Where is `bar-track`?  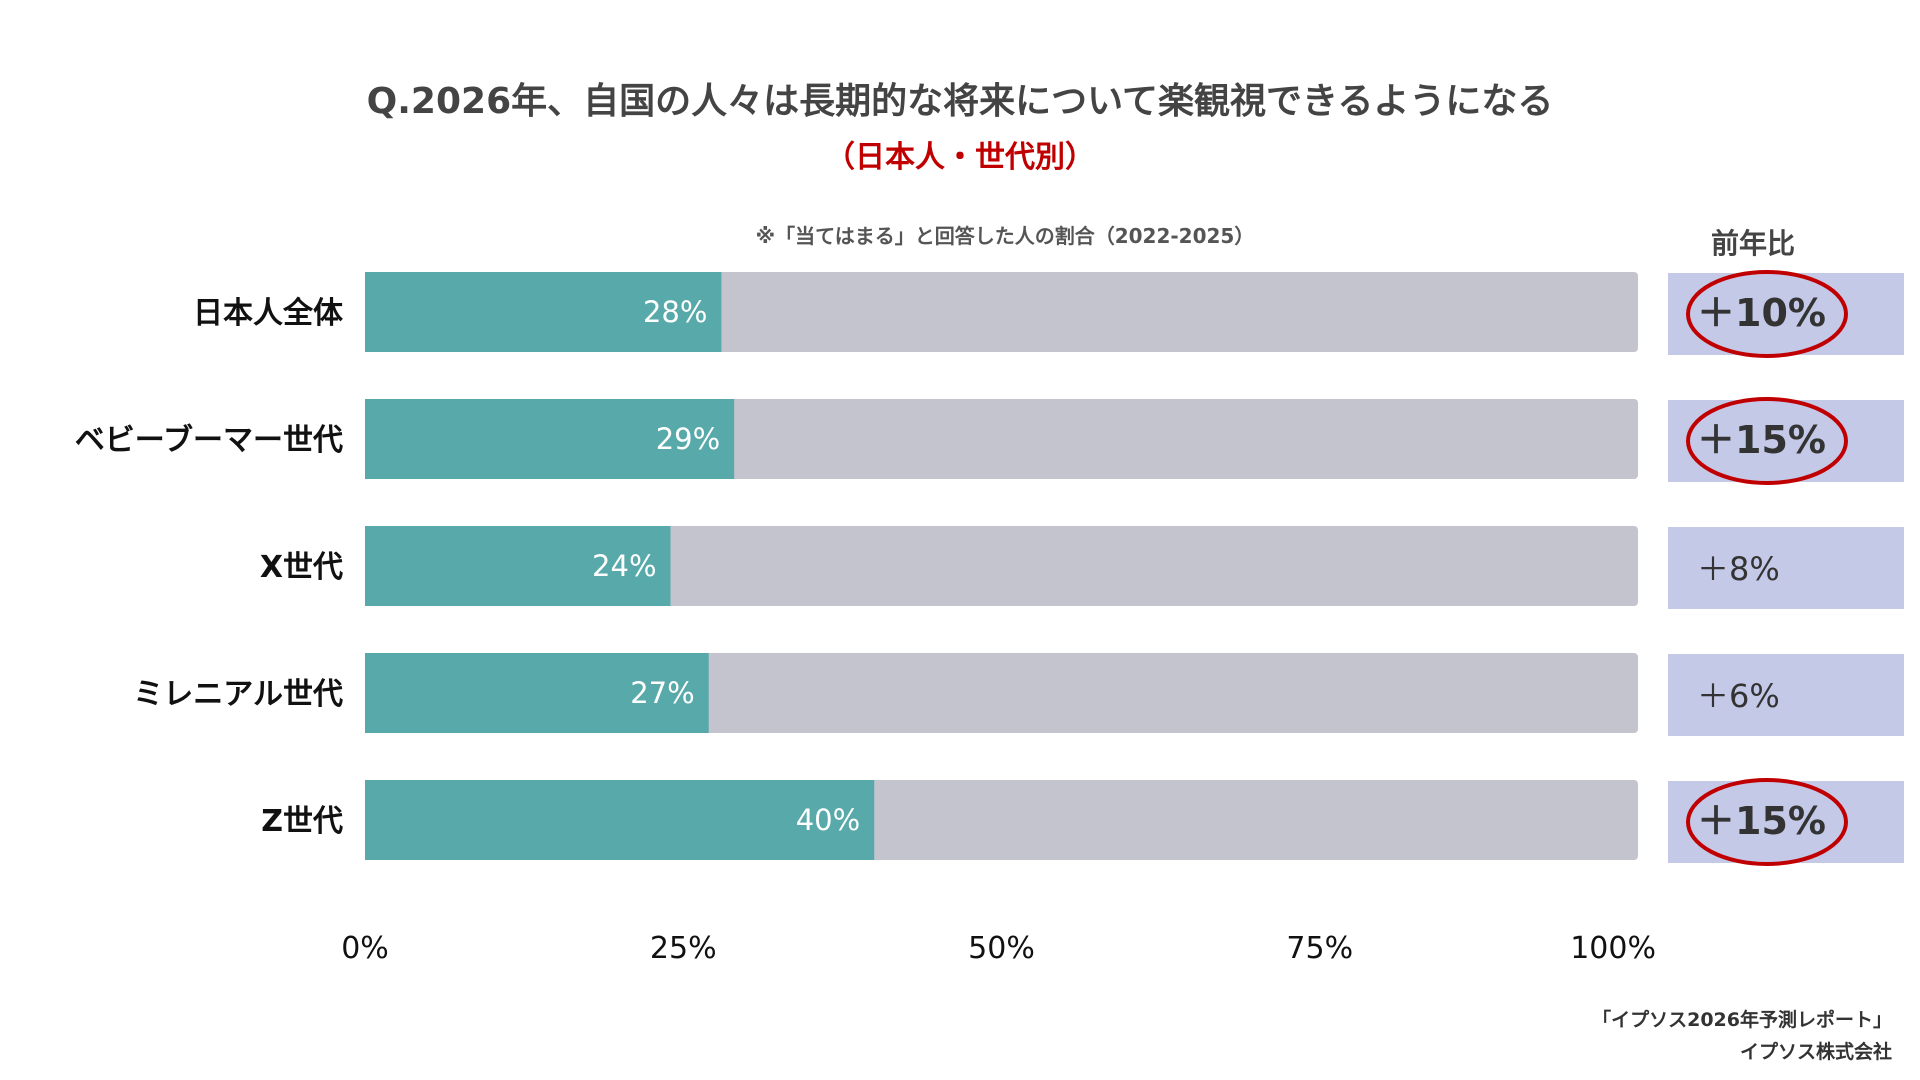 bar-track is located at coordinates (1001, 566).